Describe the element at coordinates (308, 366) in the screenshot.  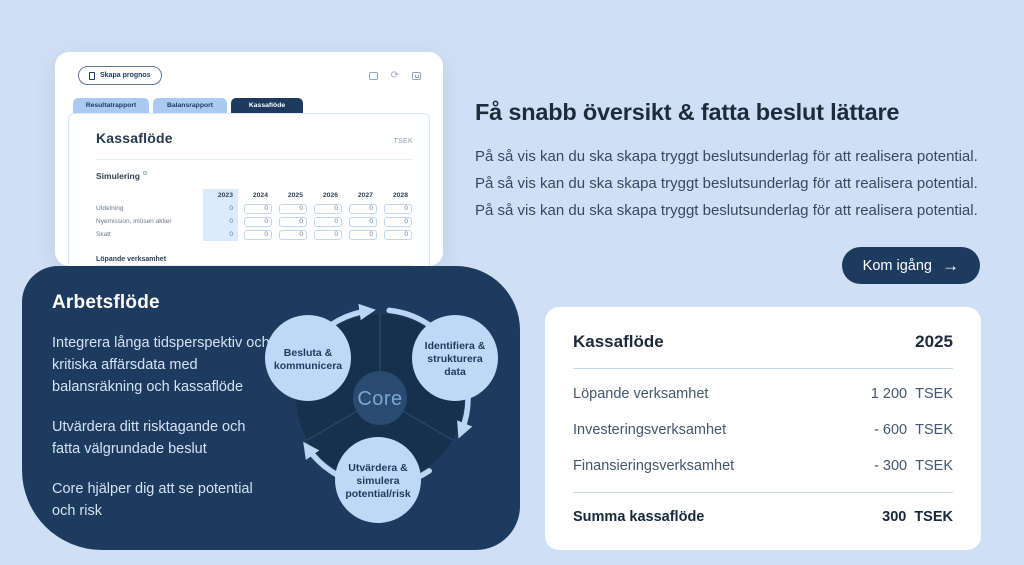
I see `diagram-node-label: kommunicera` at that location.